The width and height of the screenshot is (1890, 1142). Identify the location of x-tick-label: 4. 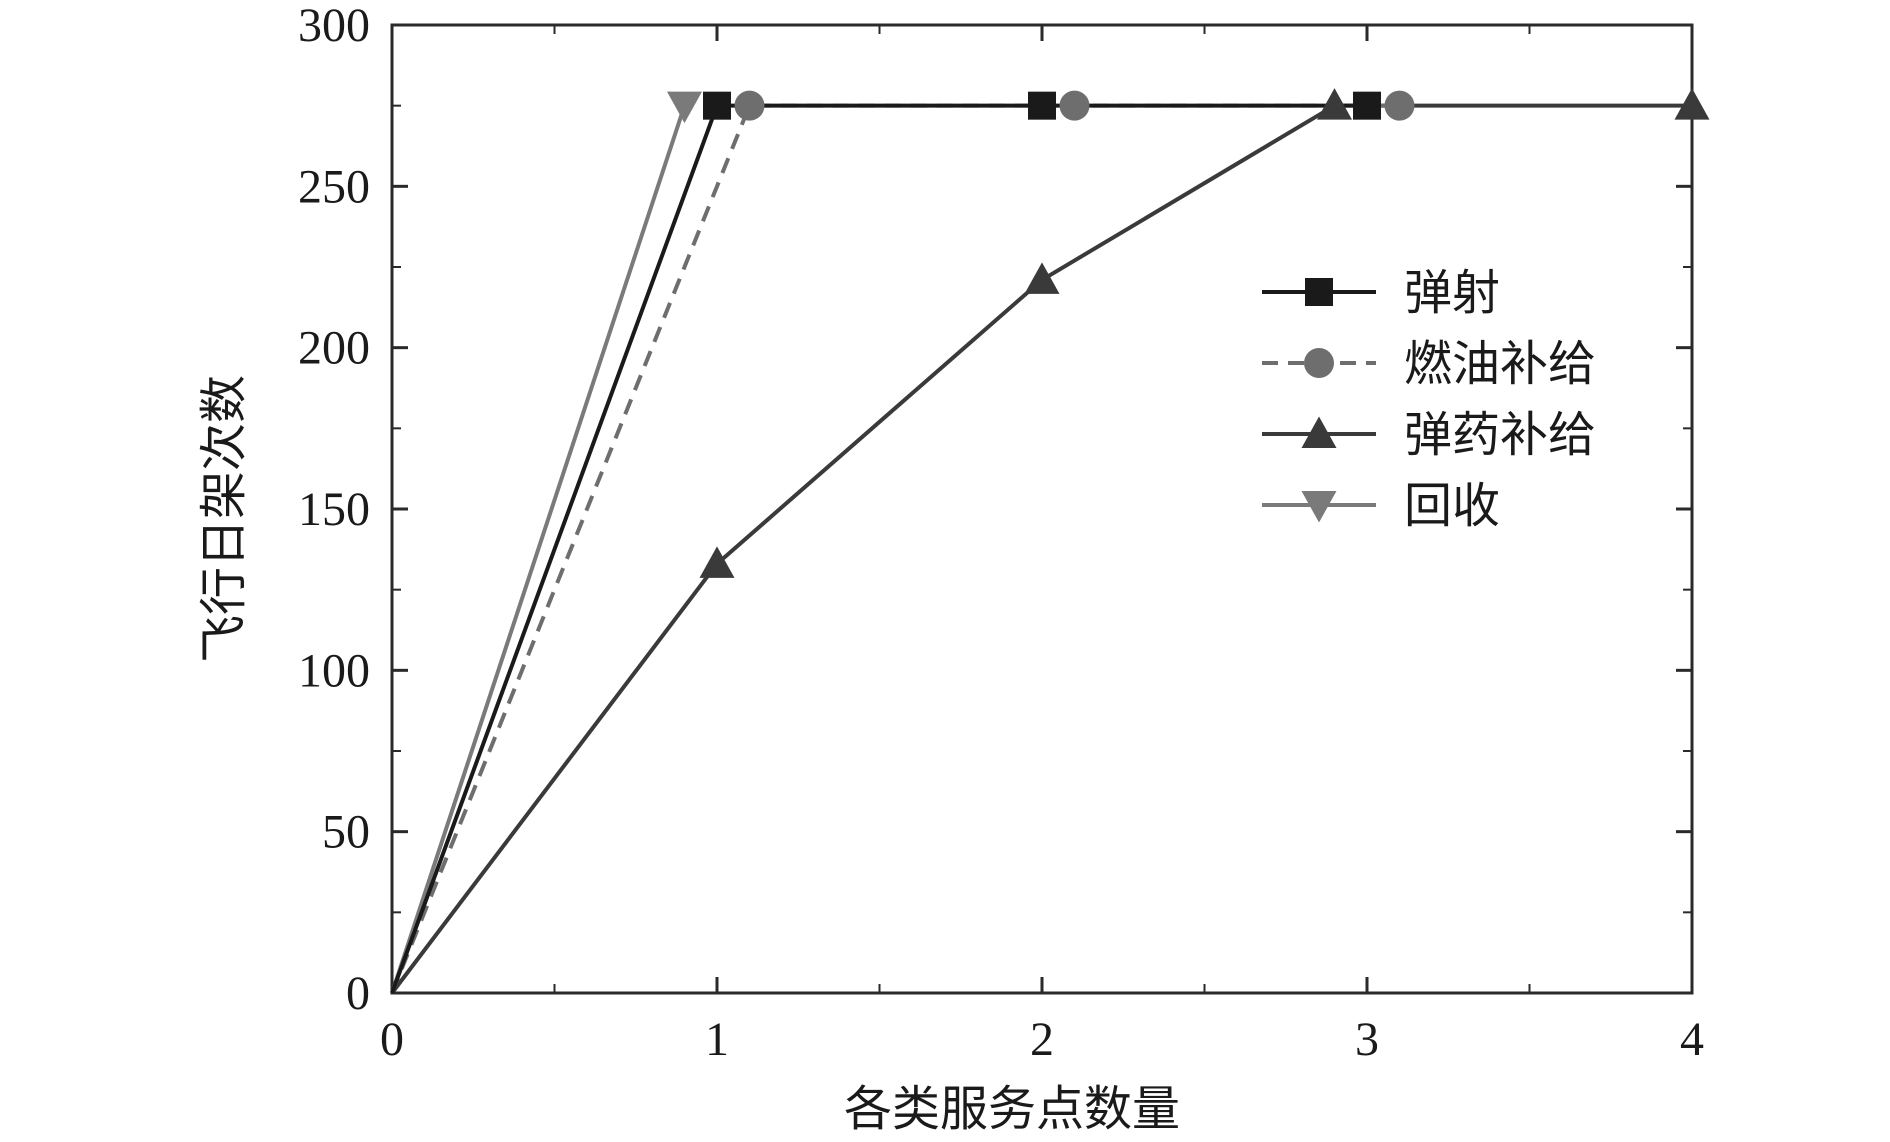
(1692, 1039).